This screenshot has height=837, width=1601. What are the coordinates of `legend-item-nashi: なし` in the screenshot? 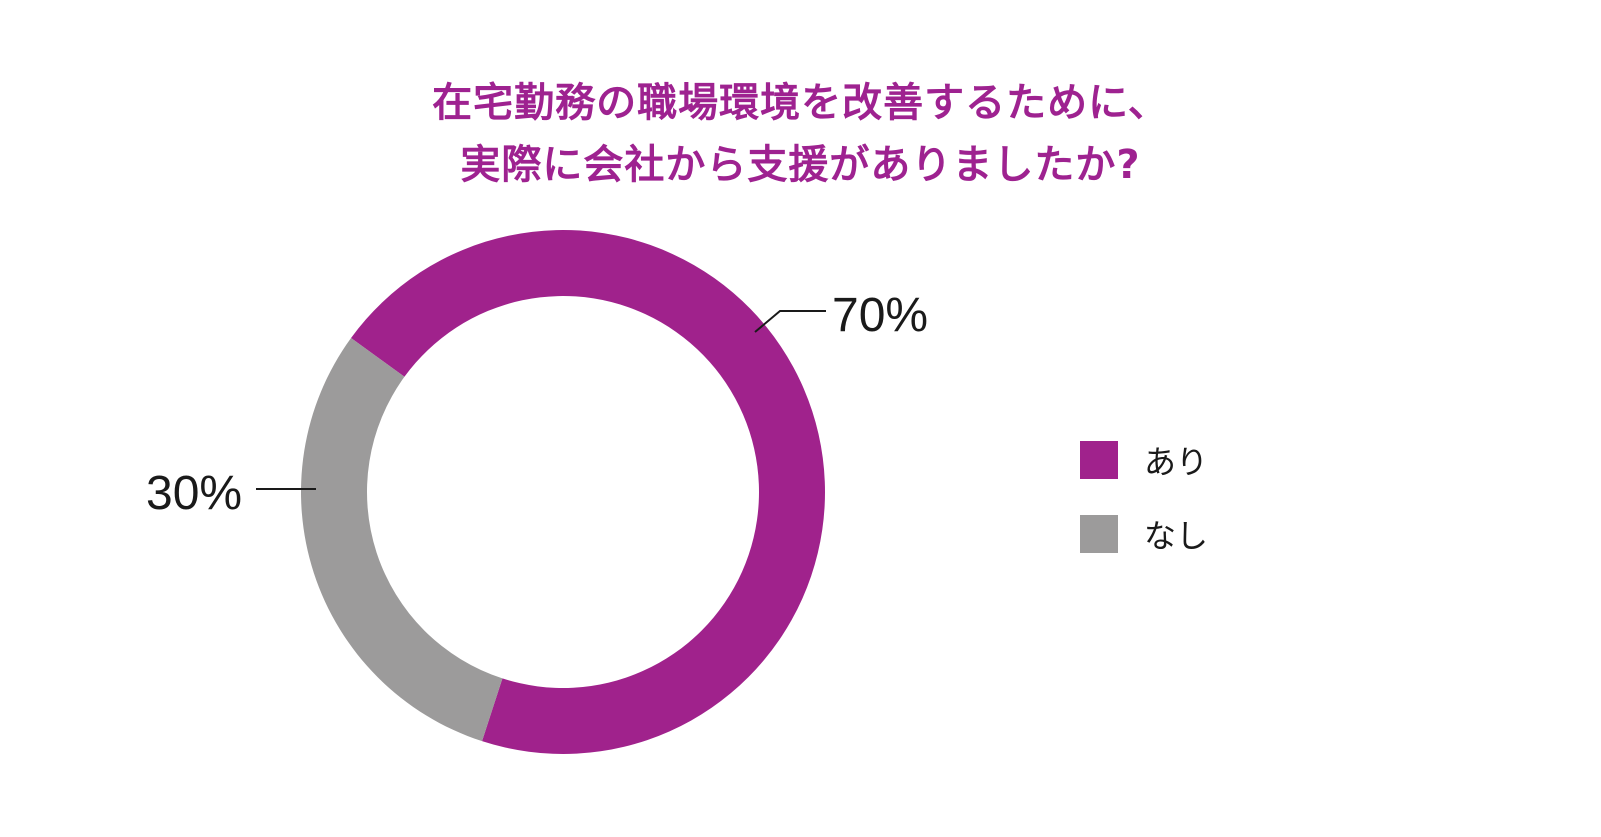 It's located at (1144, 534).